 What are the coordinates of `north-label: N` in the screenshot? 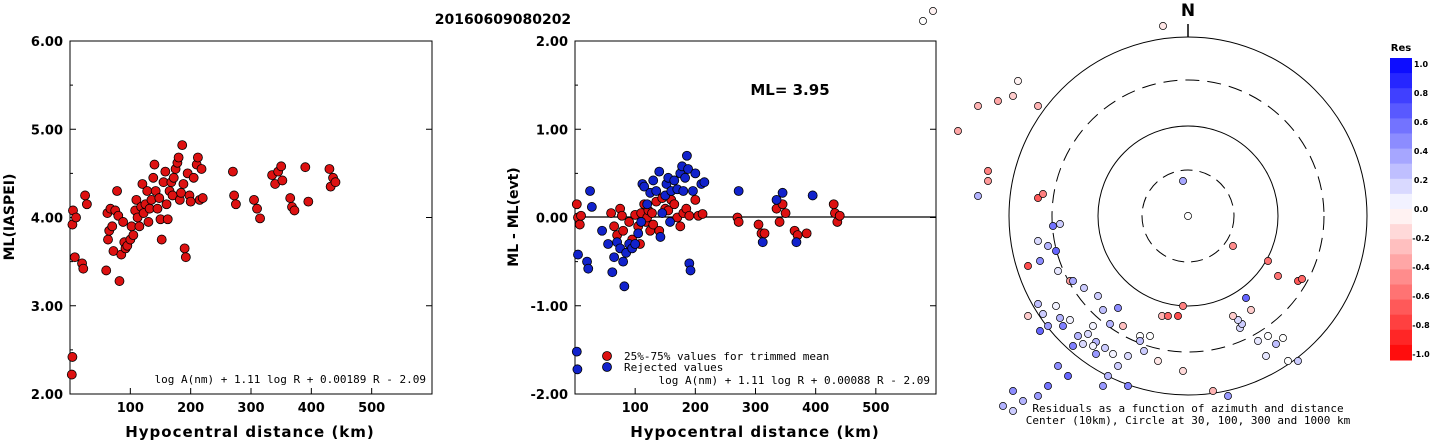 It's located at (1188, 11).